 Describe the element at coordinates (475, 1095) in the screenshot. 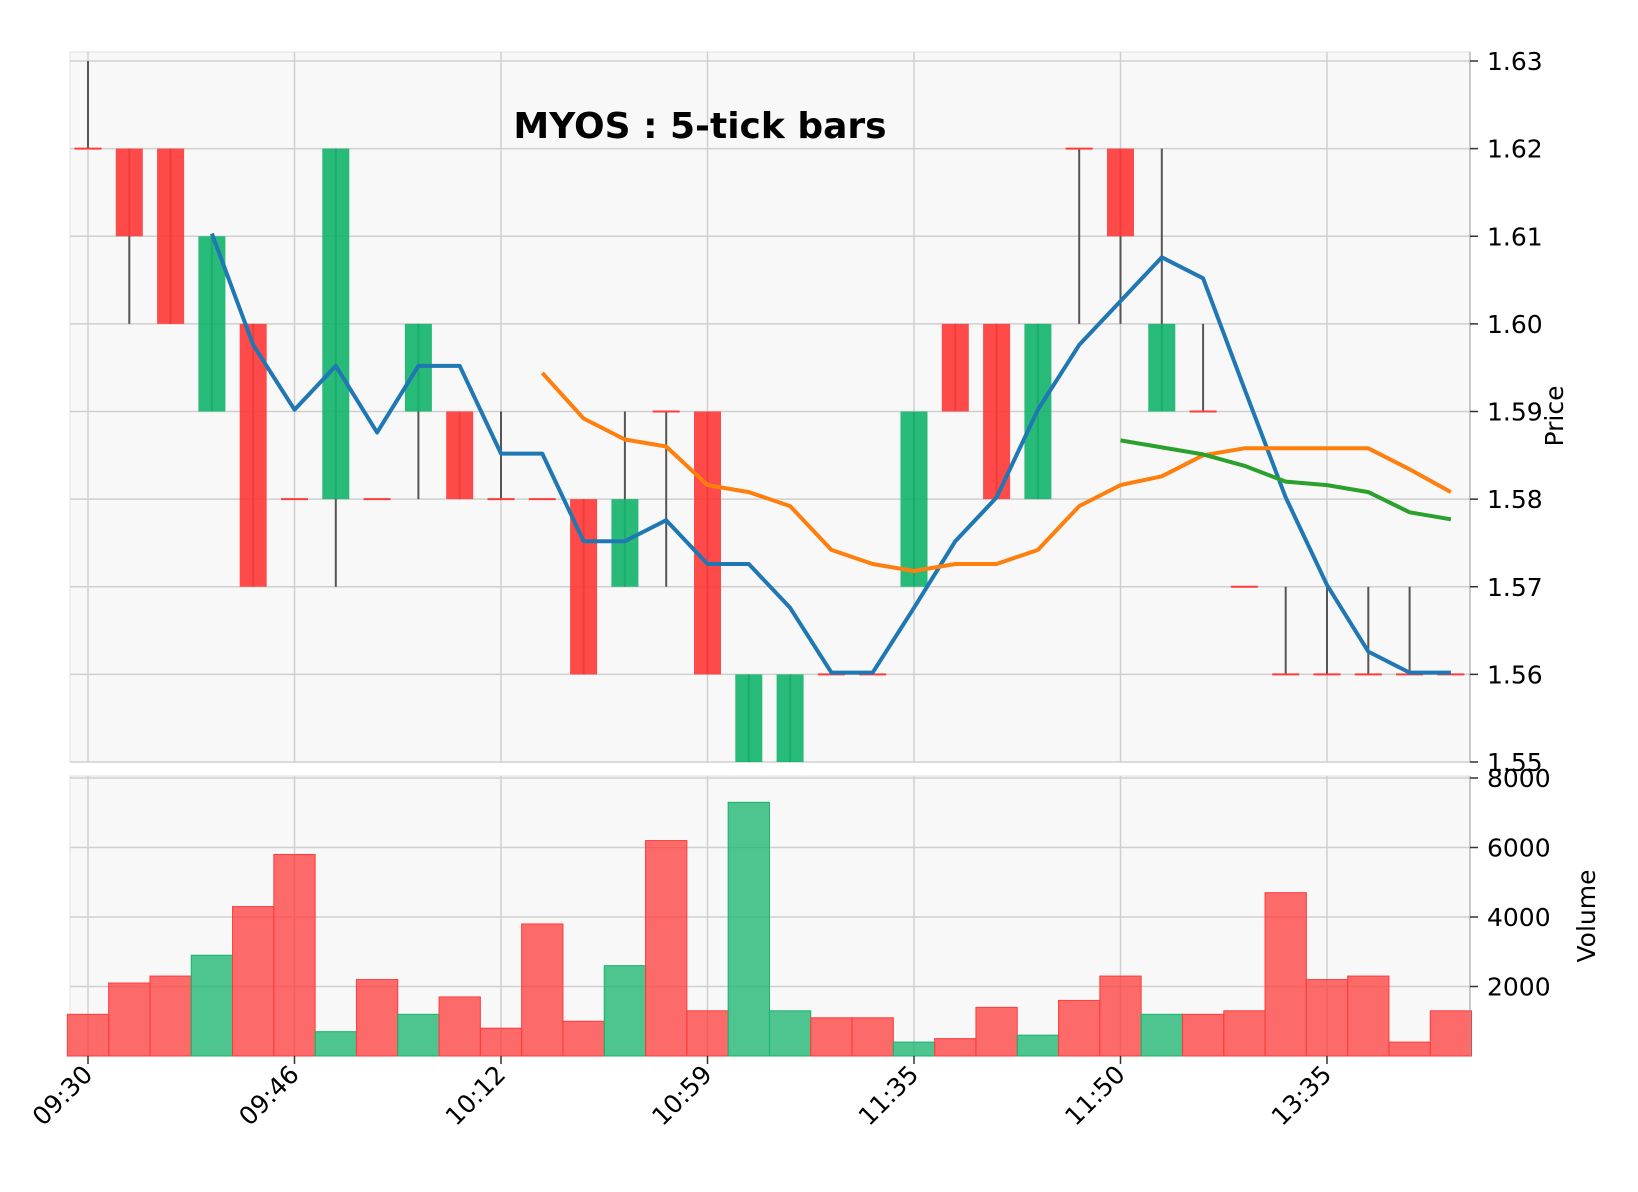

I see `x-tick-label: 10:12` at that location.